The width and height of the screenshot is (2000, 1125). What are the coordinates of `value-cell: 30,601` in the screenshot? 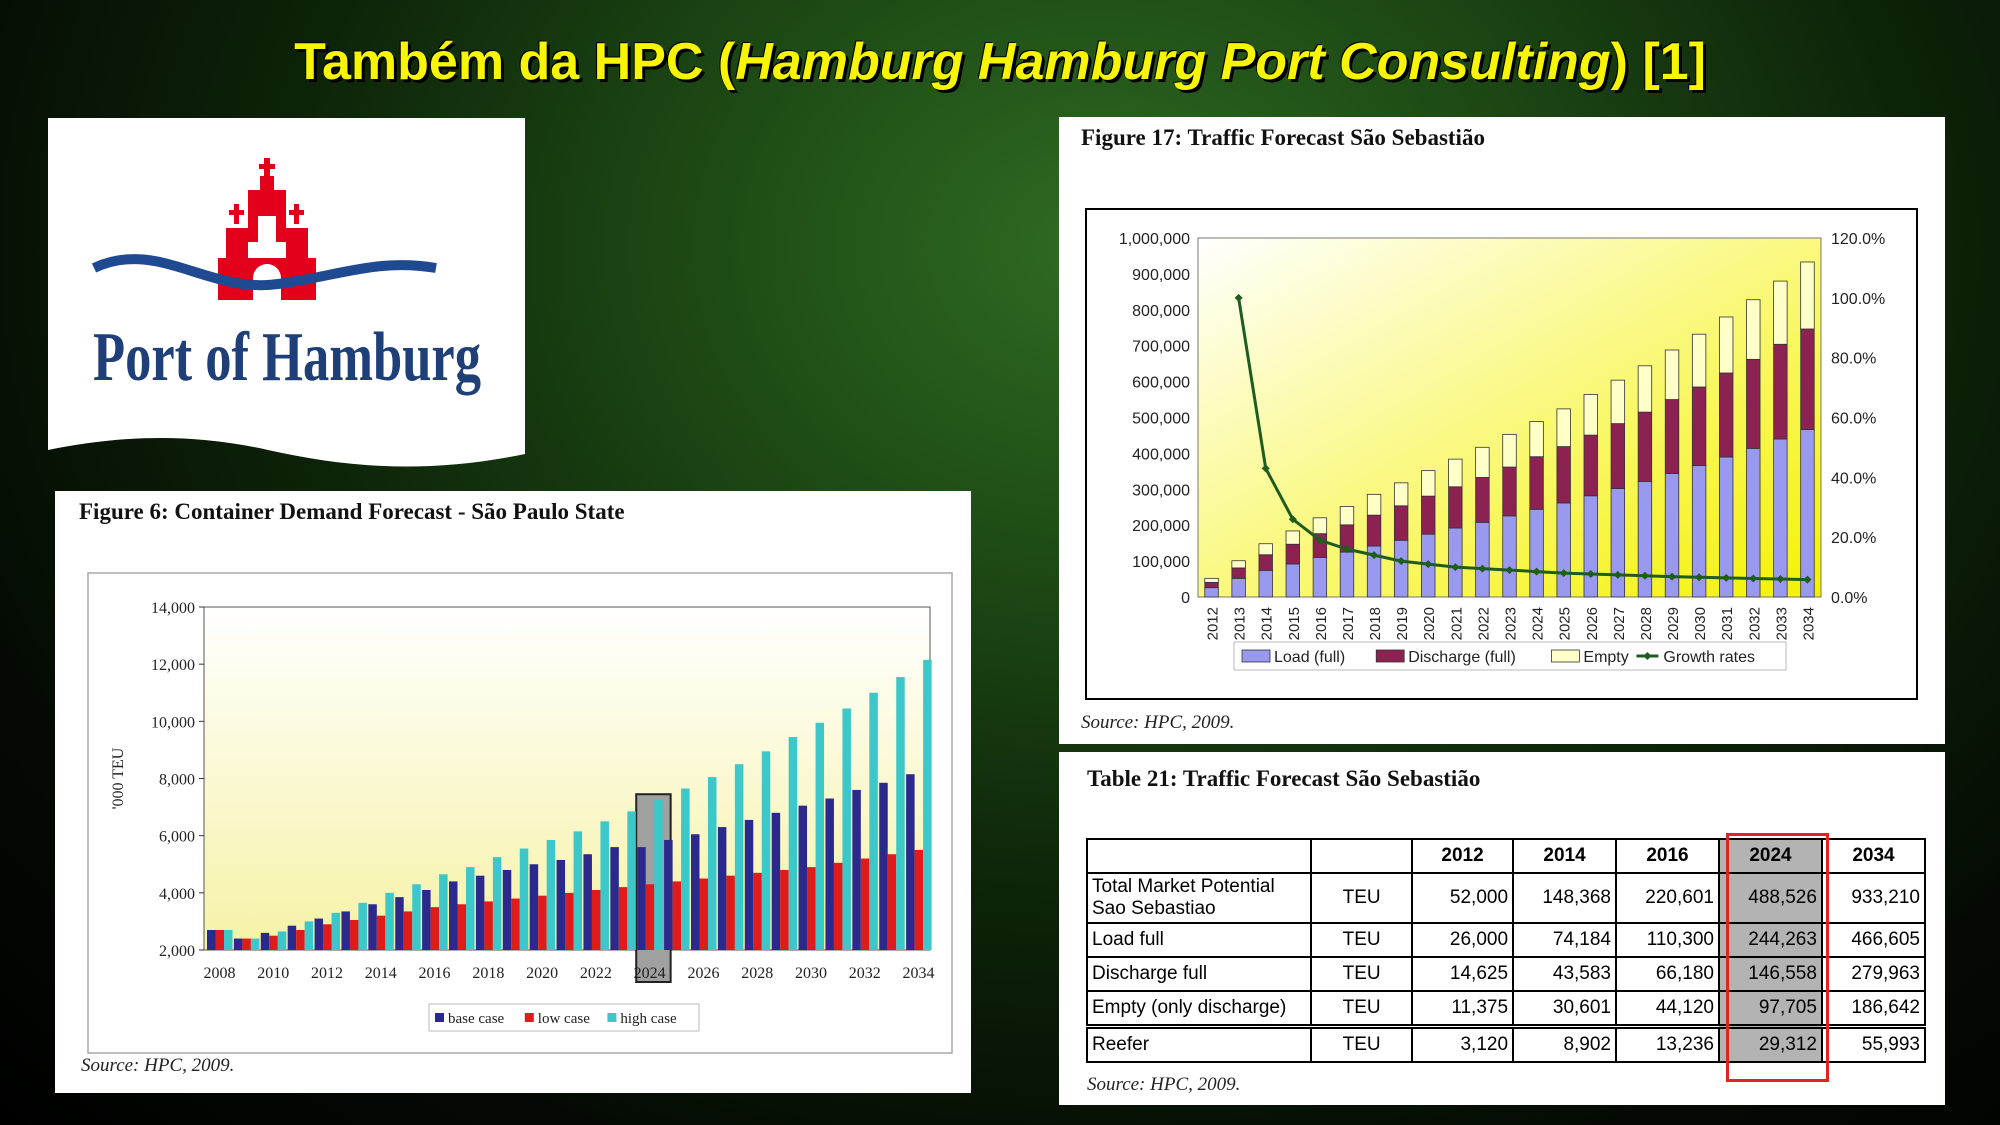 It's located at (1564, 1009).